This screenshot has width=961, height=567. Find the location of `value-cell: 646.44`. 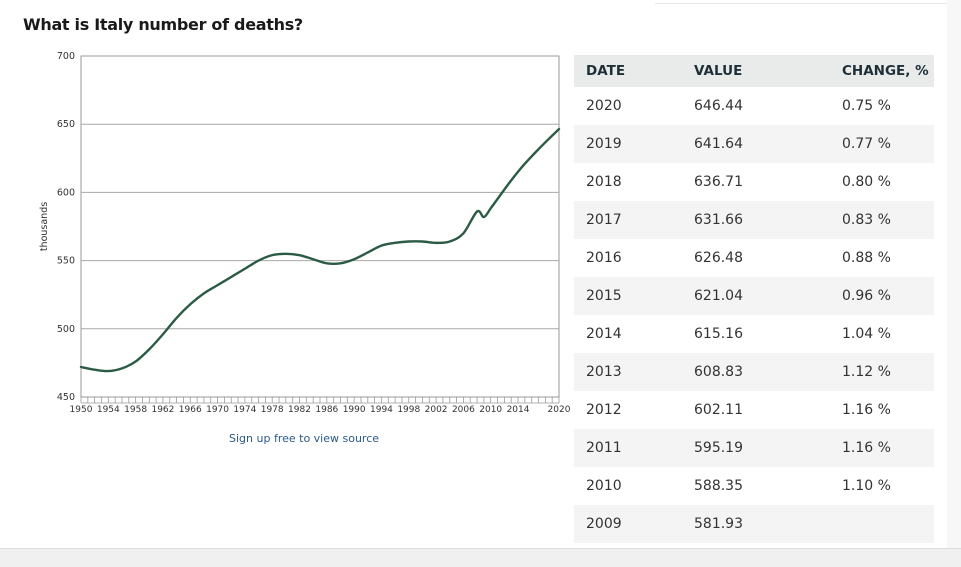

value-cell: 646.44 is located at coordinates (718, 106).